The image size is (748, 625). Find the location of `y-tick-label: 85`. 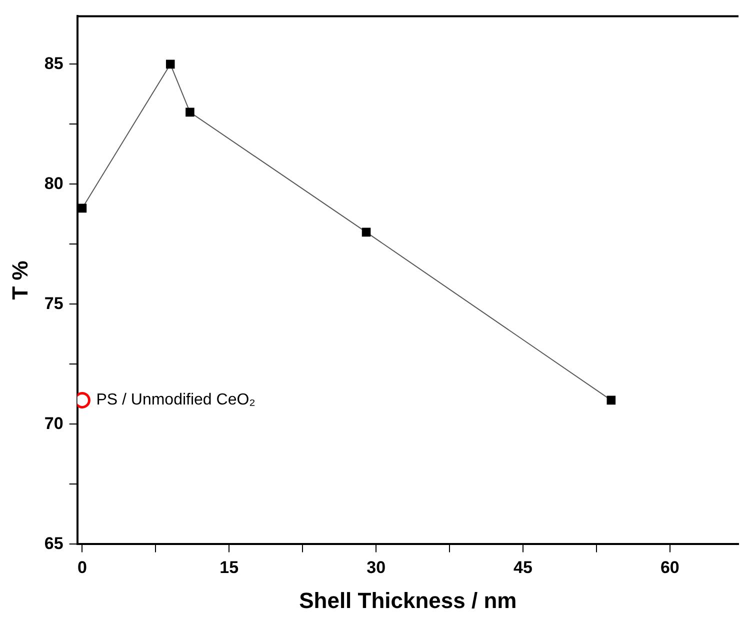

y-tick-label: 85 is located at coordinates (54, 63).